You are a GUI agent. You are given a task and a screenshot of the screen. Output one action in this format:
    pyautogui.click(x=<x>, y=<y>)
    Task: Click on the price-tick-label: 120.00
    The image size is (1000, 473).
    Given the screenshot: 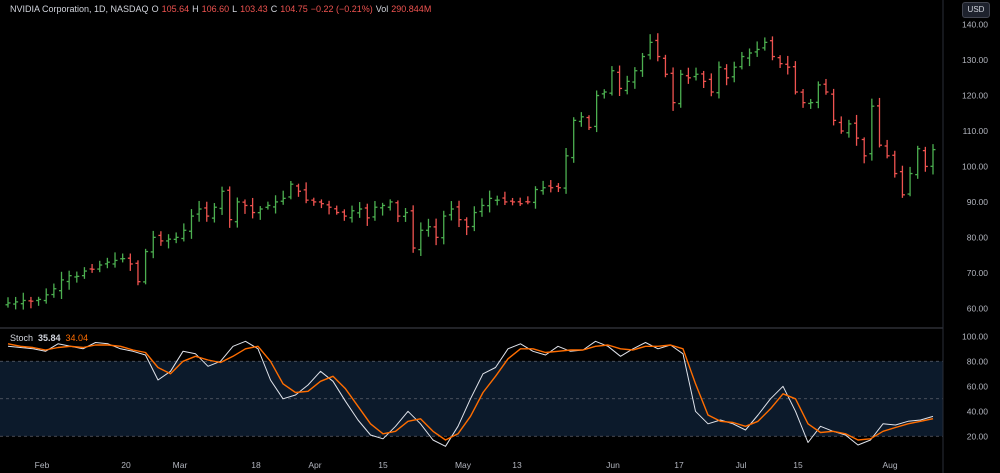 What is the action you would take?
    pyautogui.click(x=975, y=96)
    